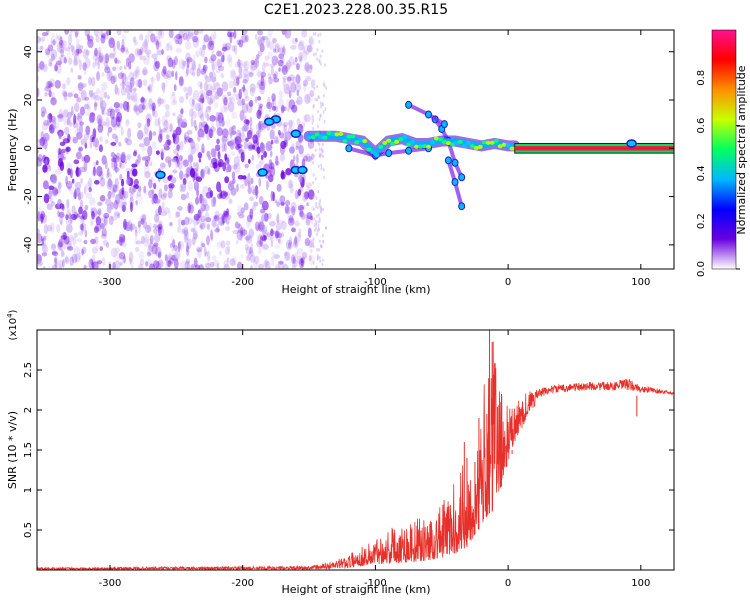 The height and width of the screenshot is (600, 750). I want to click on y-tick-label: -40, so click(28, 245).